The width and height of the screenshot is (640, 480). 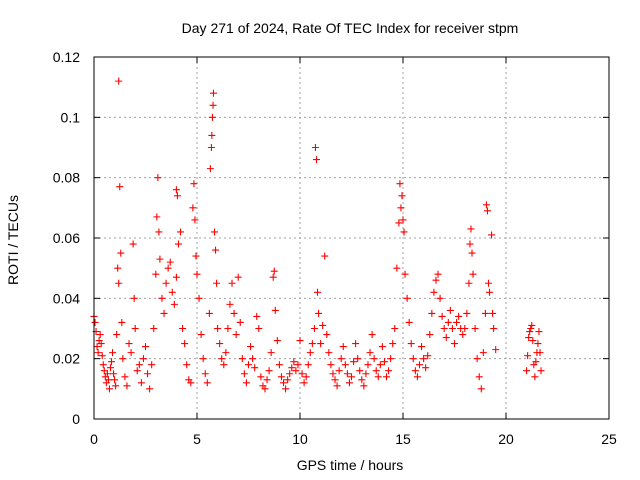 What do you see at coordinates (403, 439) in the screenshot?
I see `x-tick-label: 15` at bounding box center [403, 439].